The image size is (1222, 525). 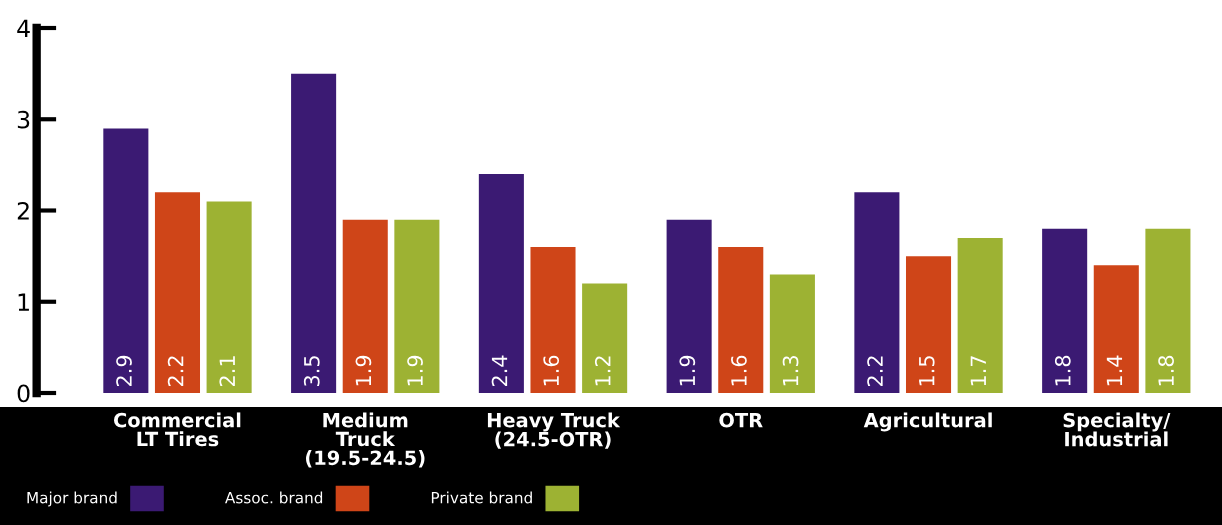 What do you see at coordinates (227, 371) in the screenshot?
I see `data-label: 2.1` at bounding box center [227, 371].